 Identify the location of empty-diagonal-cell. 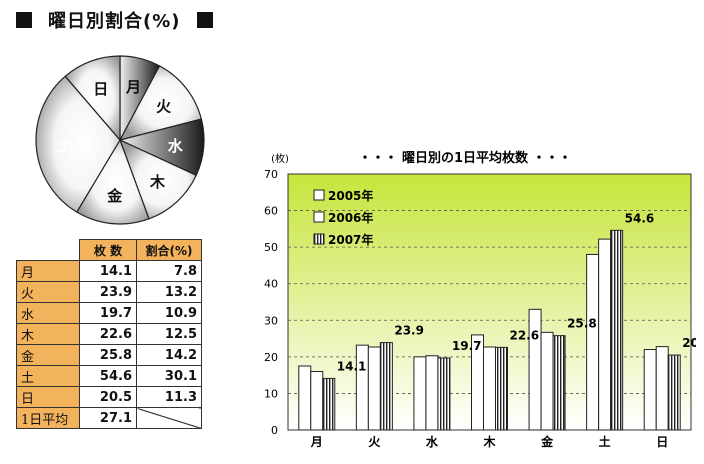
(169, 418).